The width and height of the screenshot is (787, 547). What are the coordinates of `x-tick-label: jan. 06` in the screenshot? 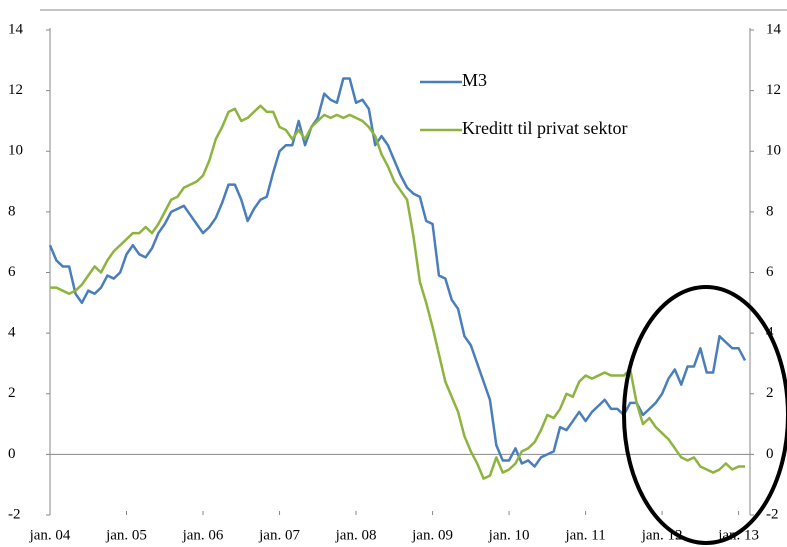 It's located at (203, 535).